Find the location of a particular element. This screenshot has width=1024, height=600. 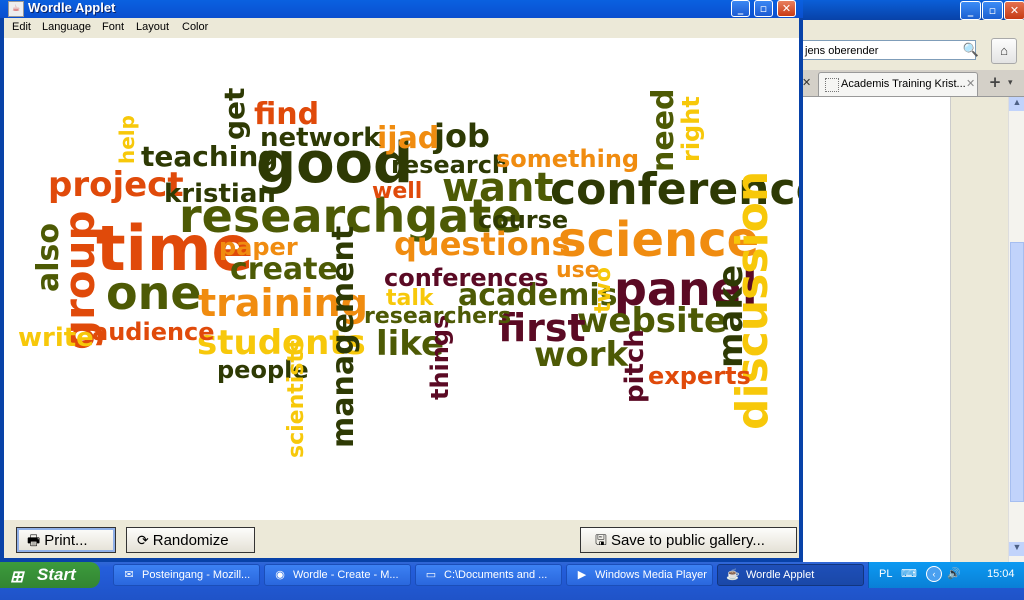

firefox-icon: ◉ is located at coordinates (280, 575).